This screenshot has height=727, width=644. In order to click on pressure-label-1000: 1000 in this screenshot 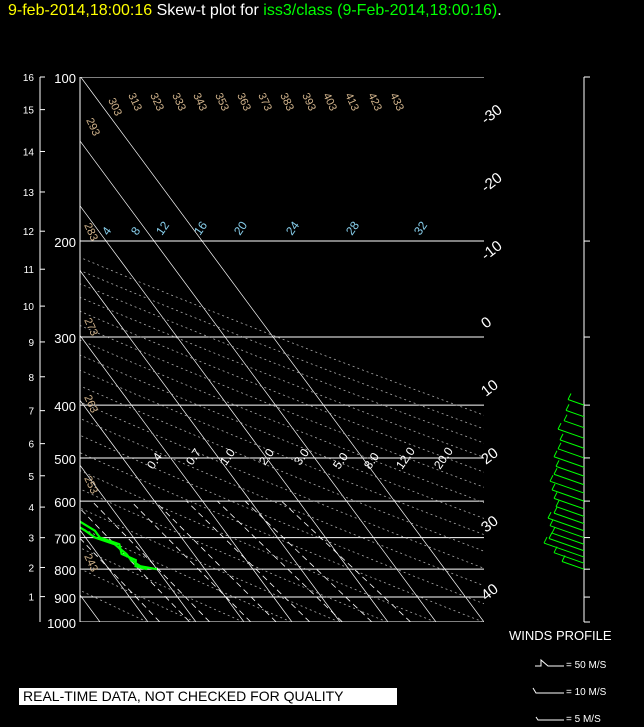, I will do `click(61, 623)`.